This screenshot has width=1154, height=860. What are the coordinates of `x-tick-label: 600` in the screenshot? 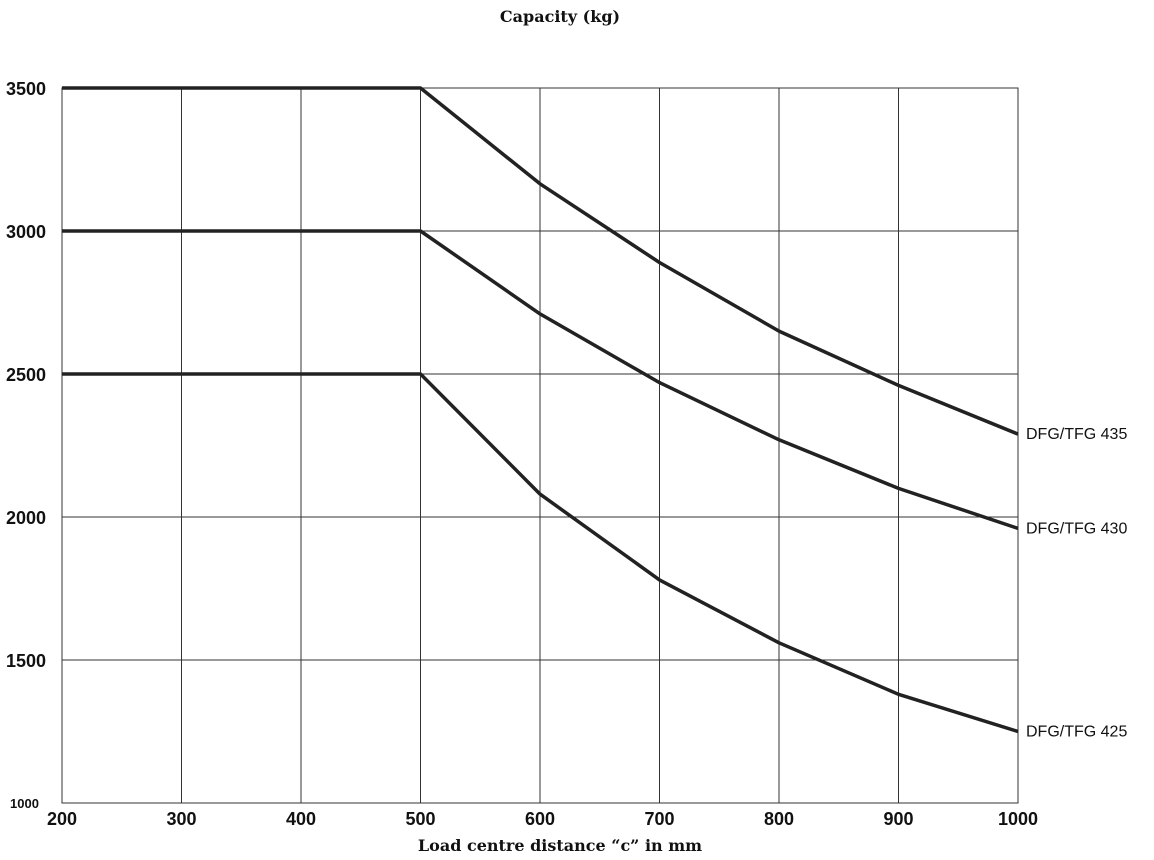 It's located at (540, 819).